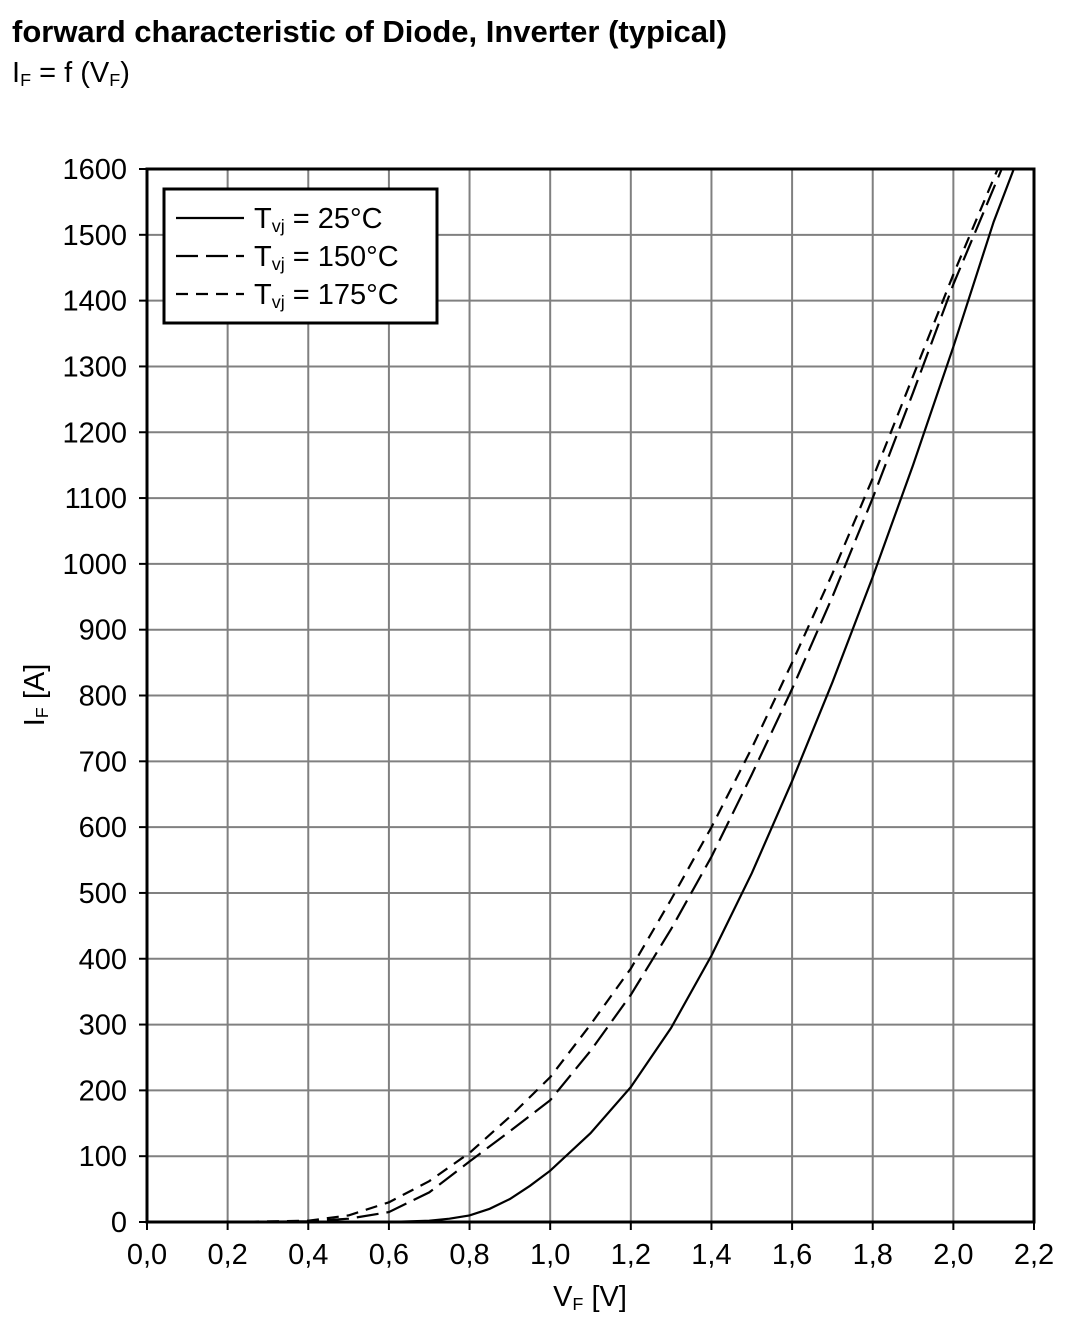 This screenshot has width=1080, height=1325. Describe the element at coordinates (953, 1255) in the screenshot. I see `x-tick-label: 2,0` at that location.